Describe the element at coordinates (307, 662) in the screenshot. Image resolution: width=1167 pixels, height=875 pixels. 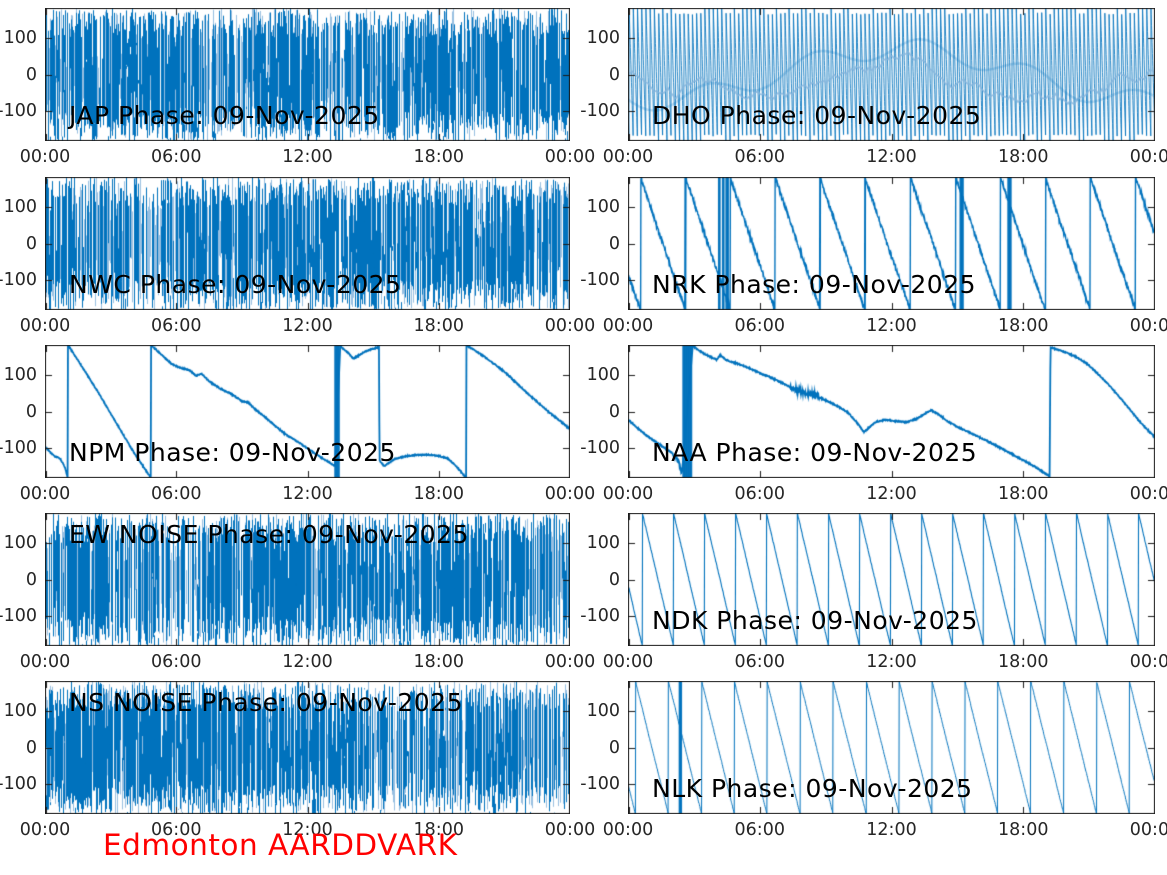
I see `x-tick-label-ew-noise-2: 12:00` at that location.